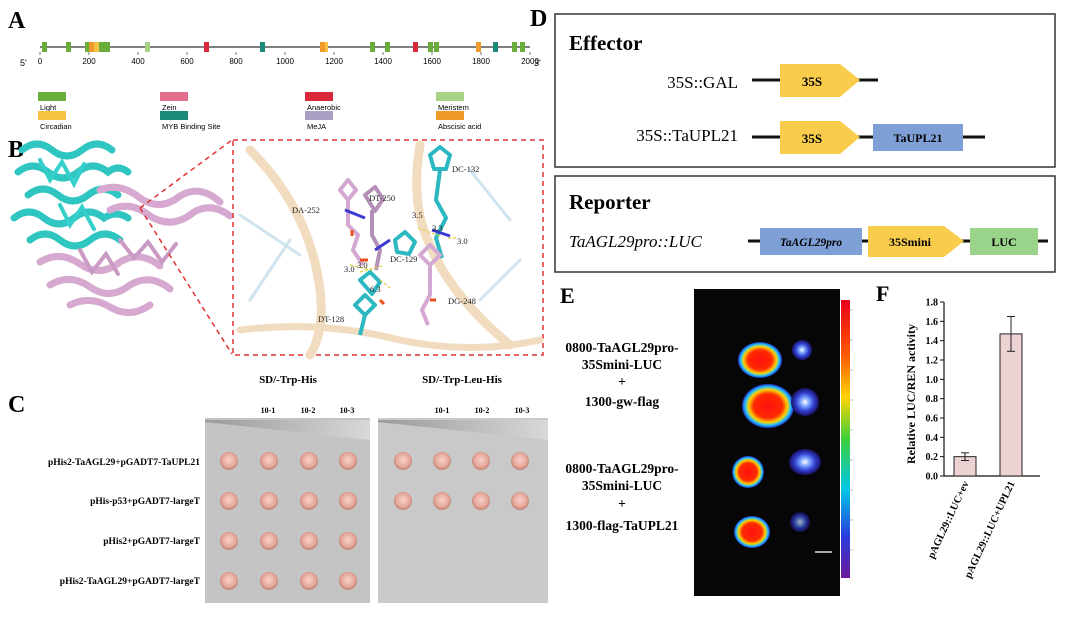  Describe the element at coordinates (932, 303) in the screenshot. I see `y-tick-label: 1.8` at that location.